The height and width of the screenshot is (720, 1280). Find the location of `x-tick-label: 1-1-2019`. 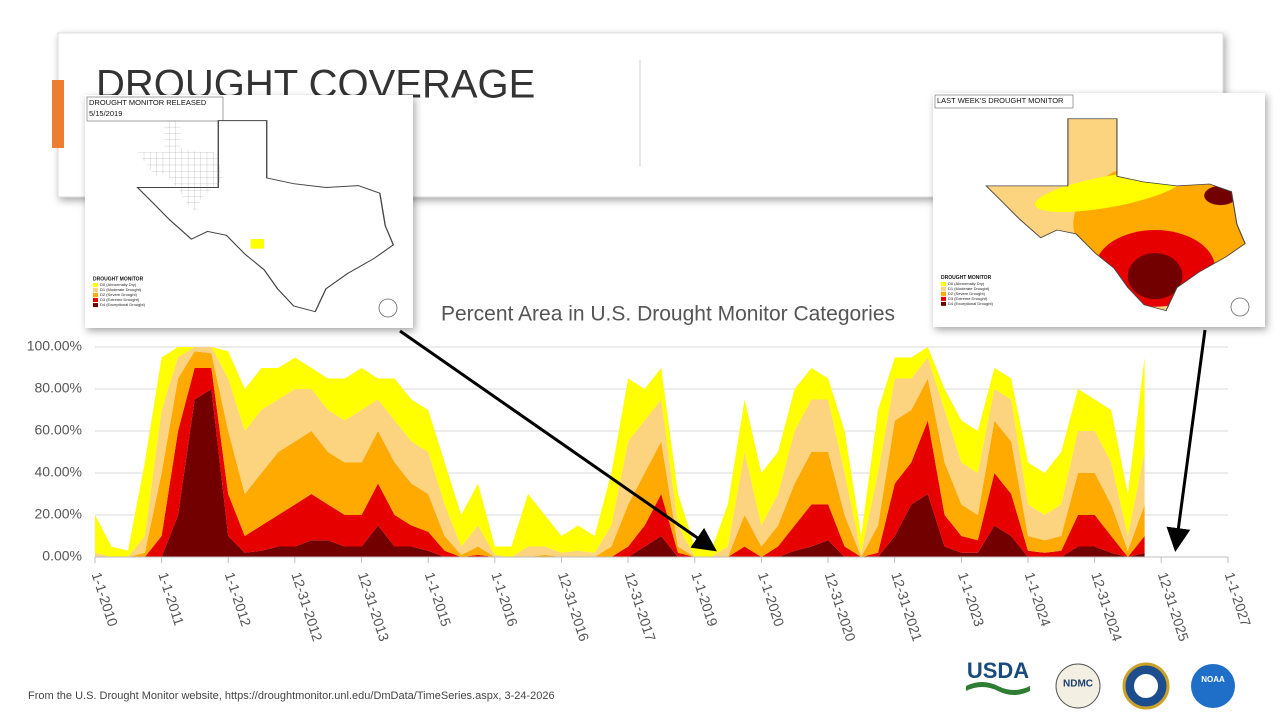

x-tick-label: 1-1-2019 is located at coordinates (704, 599).